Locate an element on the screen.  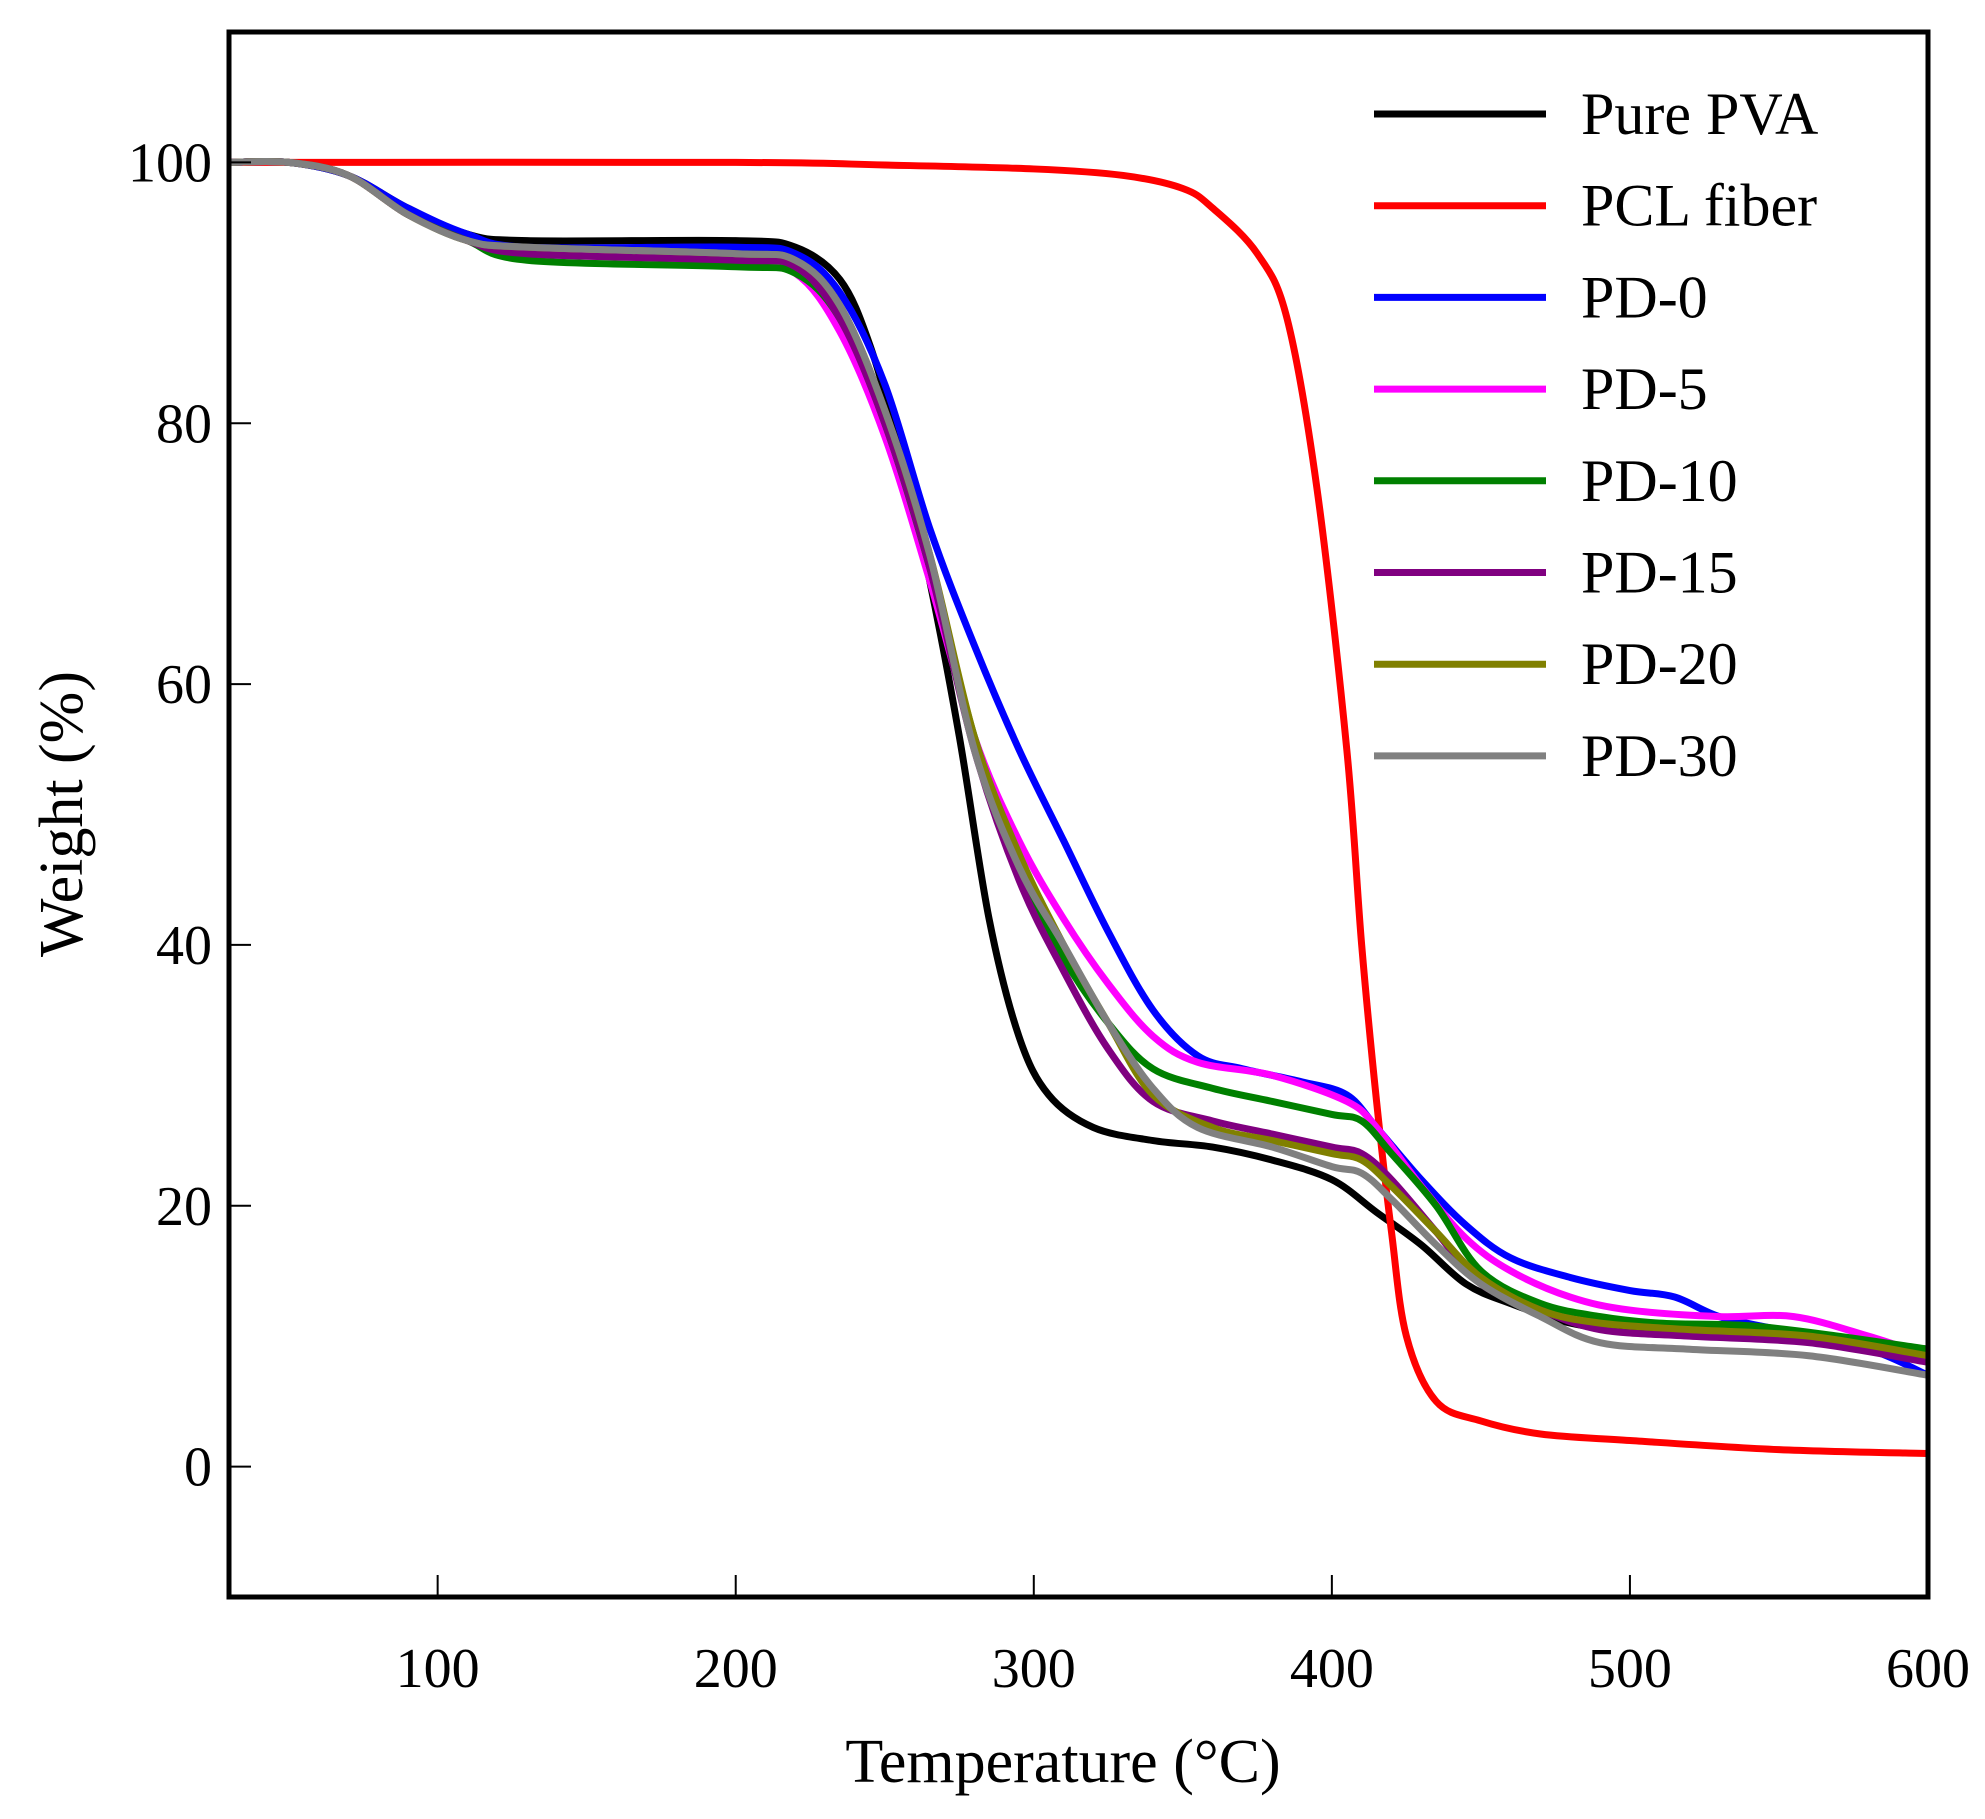
y-tick-label: 0 is located at coordinates (198, 1468).